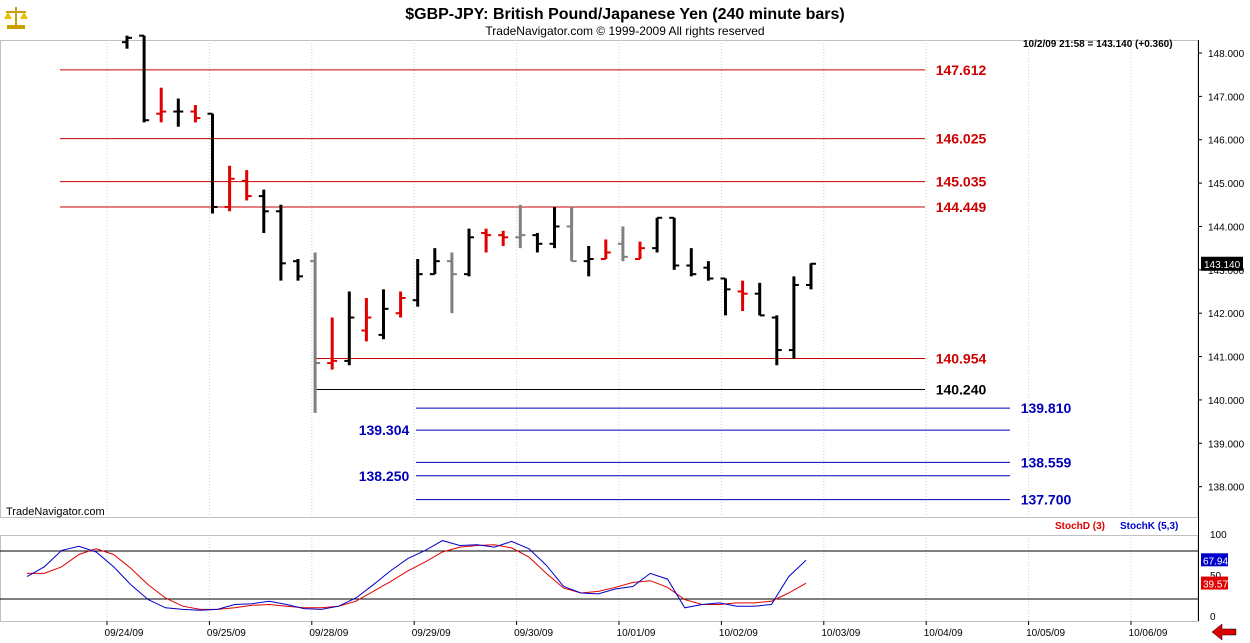 This screenshot has width=1250, height=643. Describe the element at coordinates (16, 18) in the screenshot. I see `scales-icon` at that location.